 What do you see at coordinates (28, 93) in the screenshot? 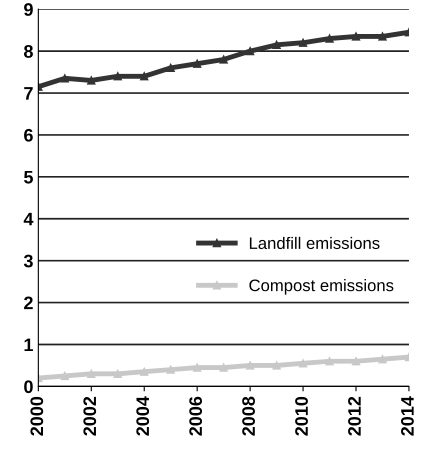
I see `y-tick-label: 7` at bounding box center [28, 93].